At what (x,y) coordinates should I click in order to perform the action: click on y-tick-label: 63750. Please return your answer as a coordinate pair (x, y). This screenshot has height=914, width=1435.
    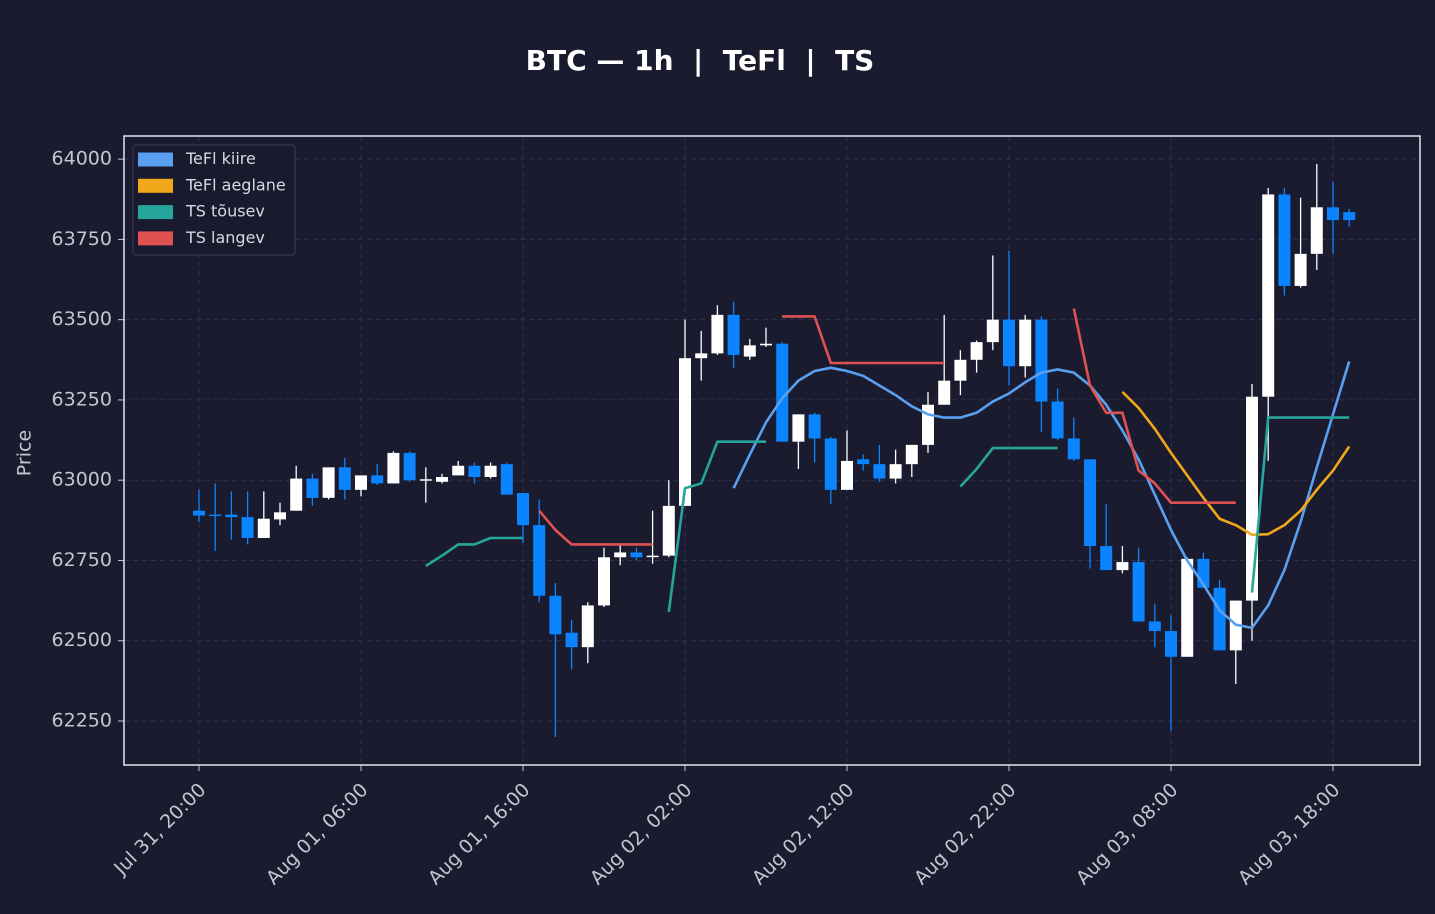
    Looking at the image, I should click on (82, 239).